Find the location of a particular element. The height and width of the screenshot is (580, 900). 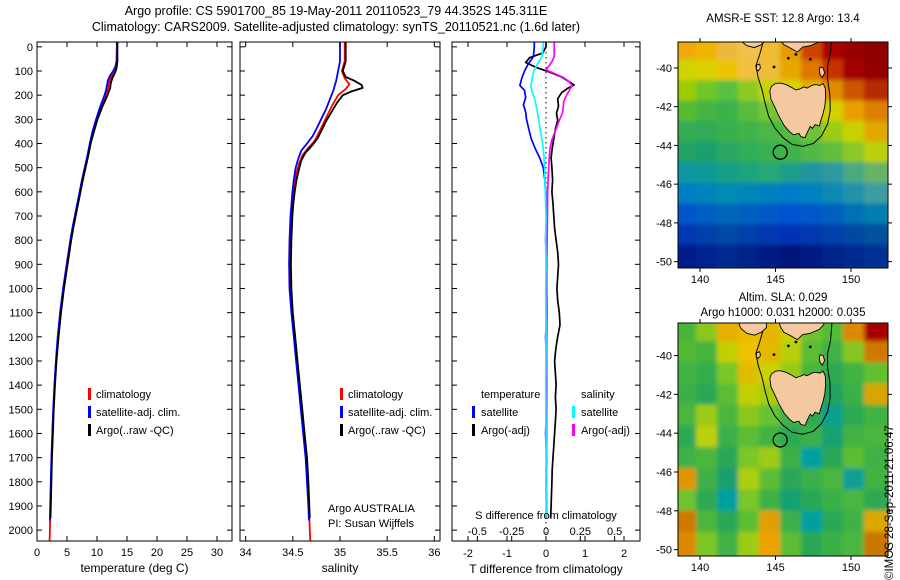

temperature-curve-argo-raw is located at coordinates (84, 280).